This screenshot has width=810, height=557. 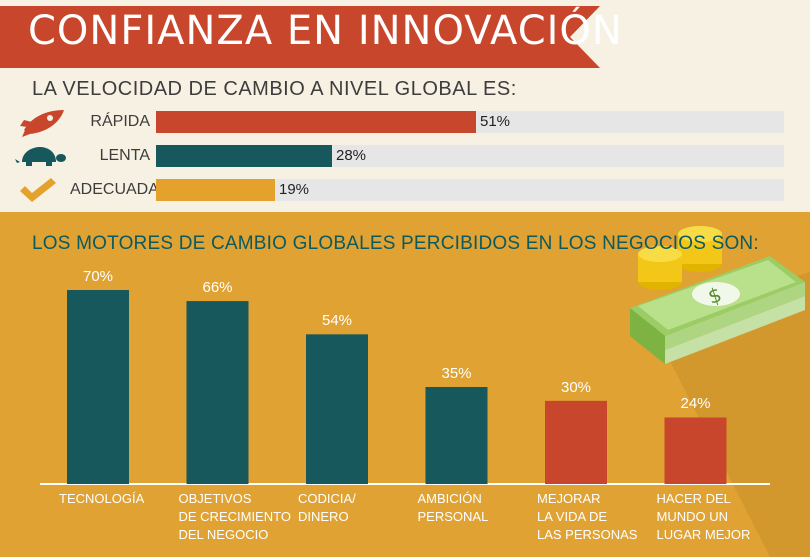 What do you see at coordinates (695, 450) in the screenshot?
I see `bar-mundo-mejor` at bounding box center [695, 450].